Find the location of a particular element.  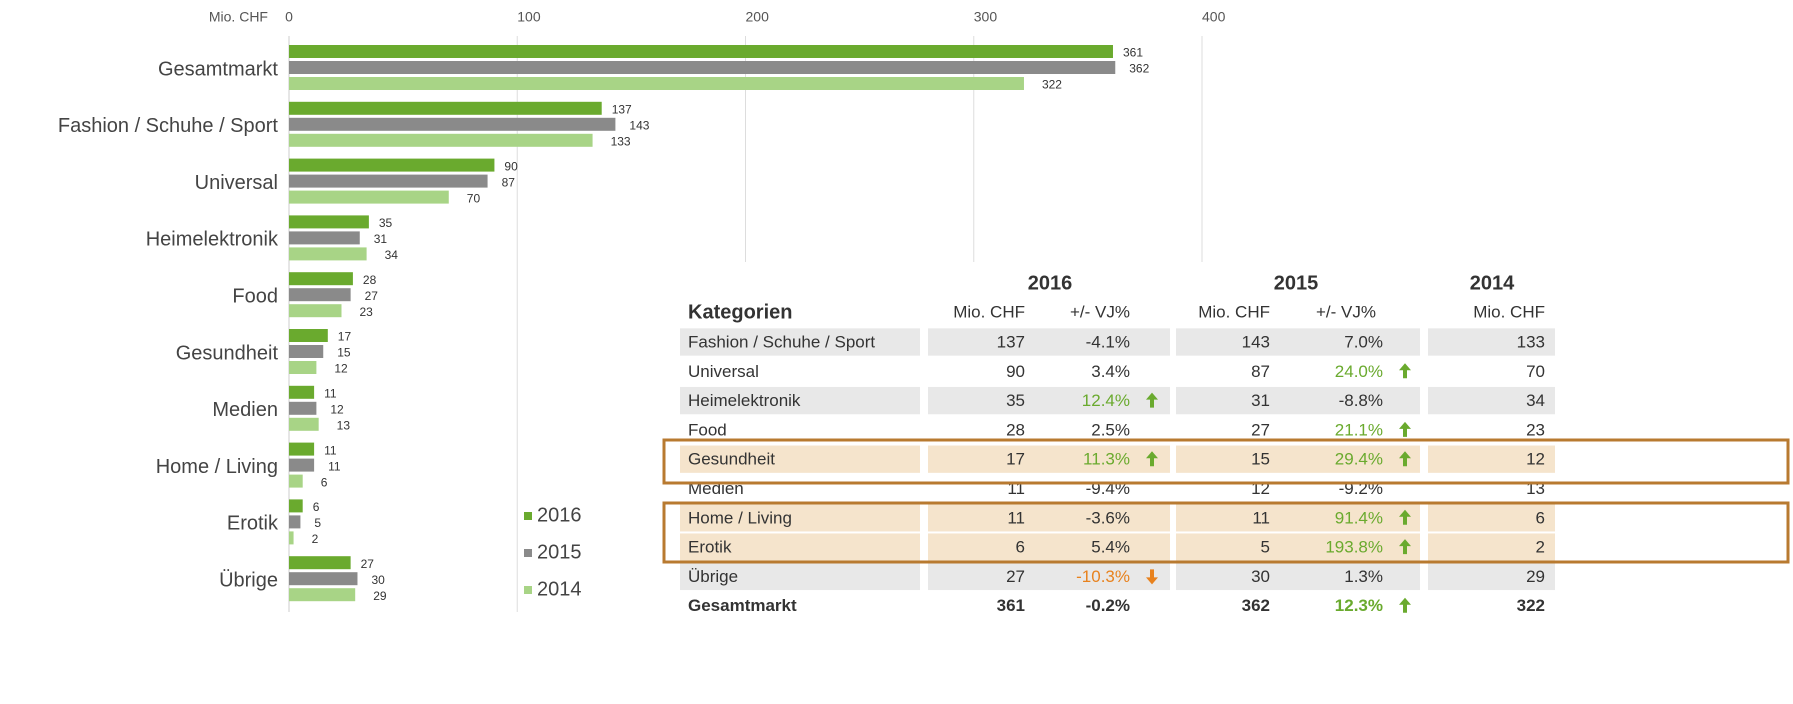

cell: 1.3% is located at coordinates (1363, 576).